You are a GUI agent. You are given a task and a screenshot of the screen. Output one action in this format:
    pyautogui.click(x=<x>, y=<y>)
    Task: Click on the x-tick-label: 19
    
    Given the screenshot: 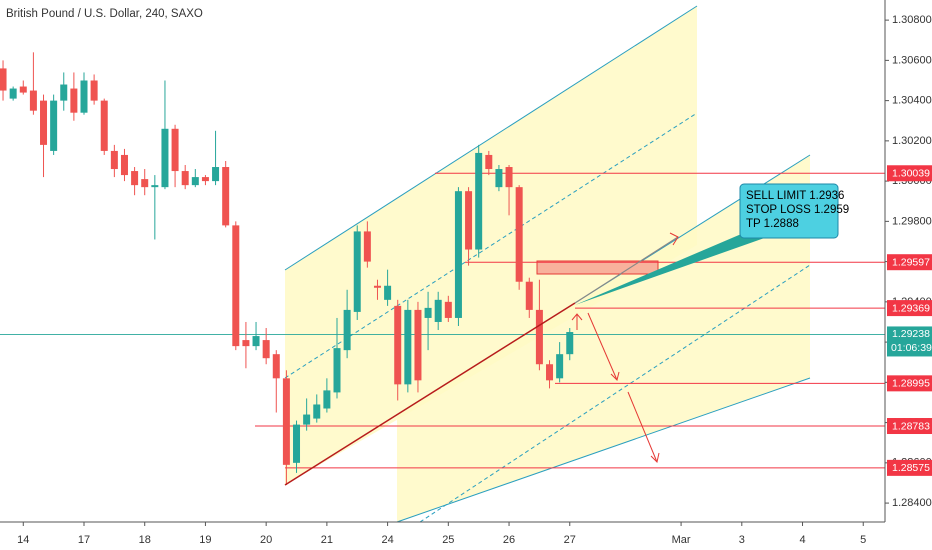 What is the action you would take?
    pyautogui.click(x=205, y=540)
    